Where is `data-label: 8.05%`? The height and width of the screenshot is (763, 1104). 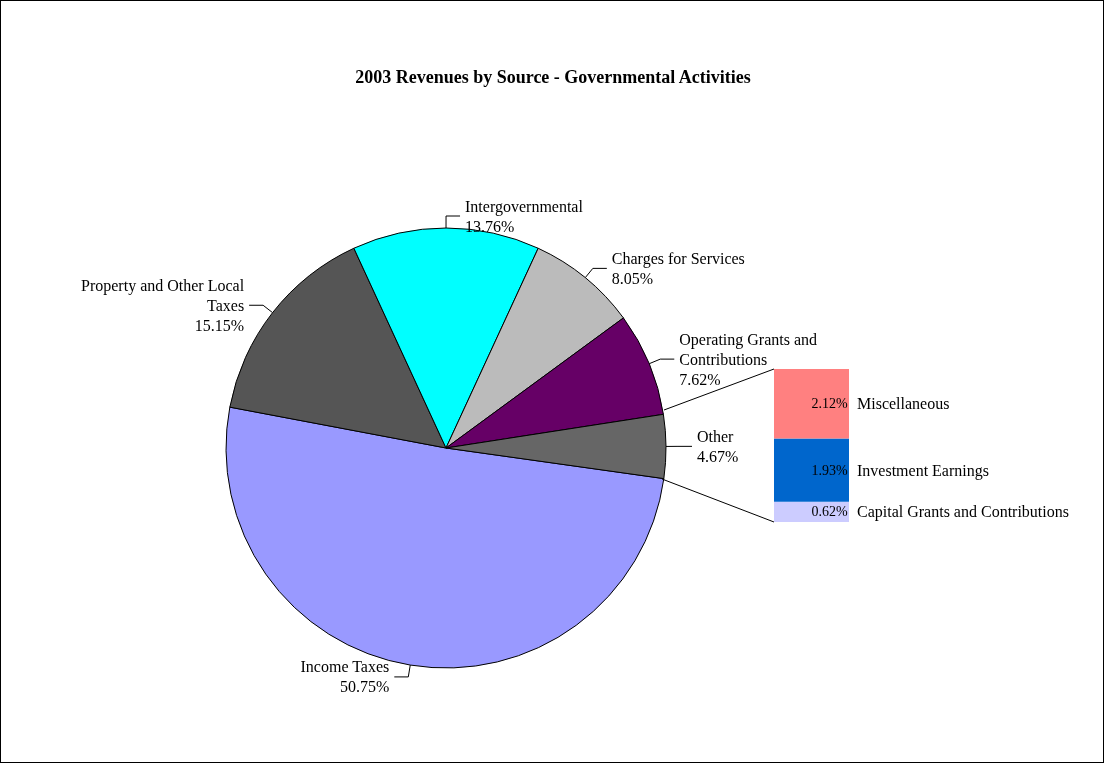
data-label: 8.05% is located at coordinates (632, 278).